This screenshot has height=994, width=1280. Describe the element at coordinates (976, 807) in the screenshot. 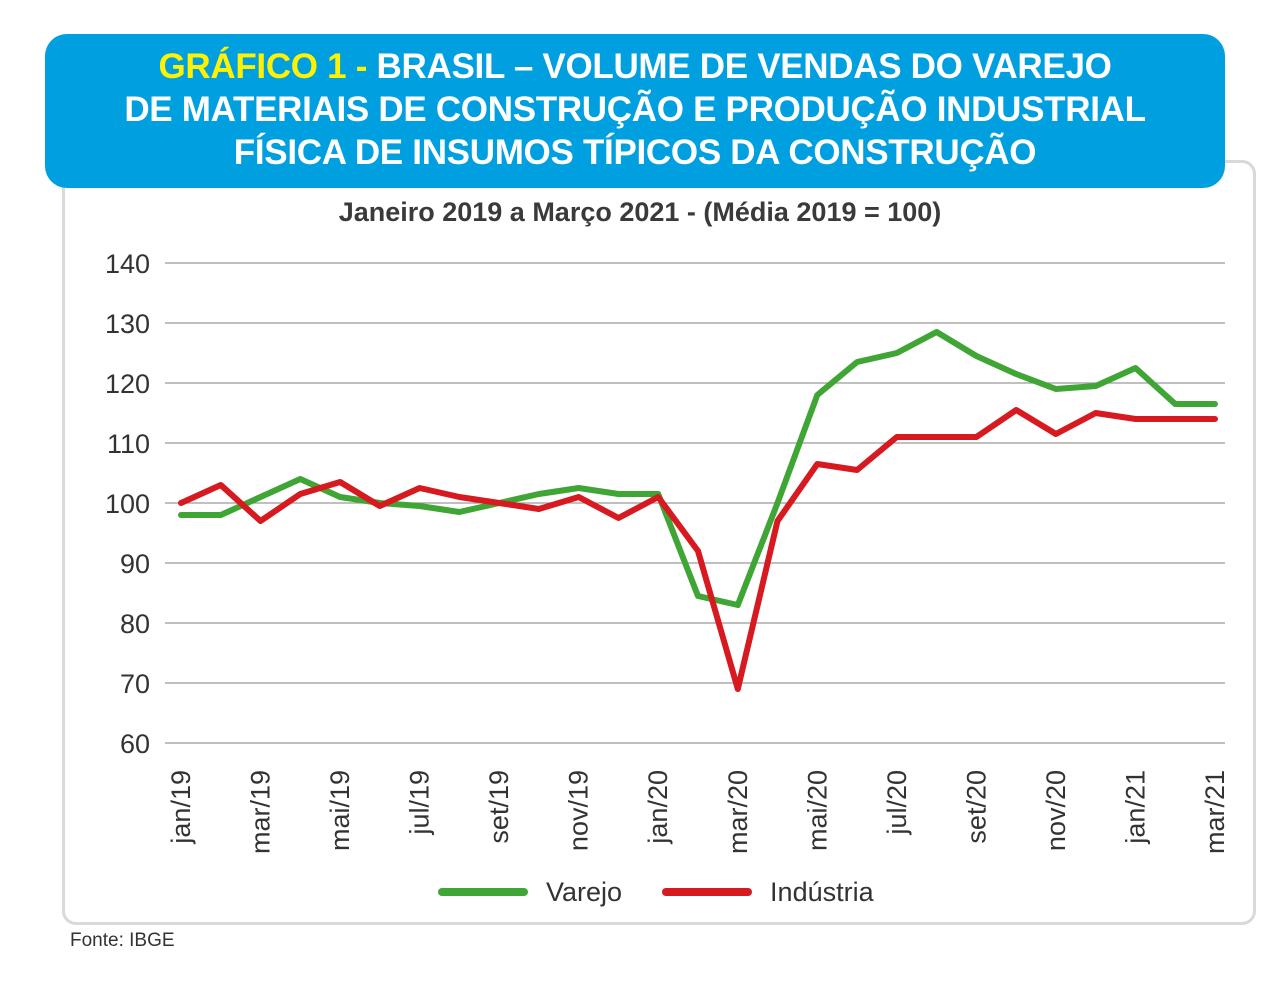

I see `x-tick-label-set-20: set/20` at that location.